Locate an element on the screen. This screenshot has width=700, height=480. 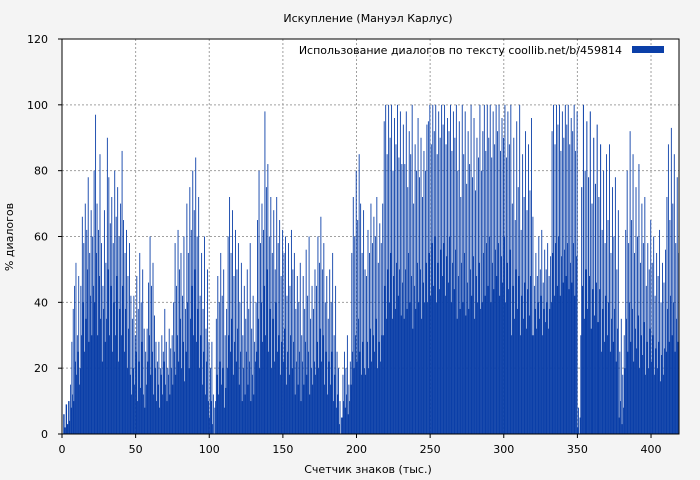
x-tick-label: 250 is located at coordinates (430, 449).